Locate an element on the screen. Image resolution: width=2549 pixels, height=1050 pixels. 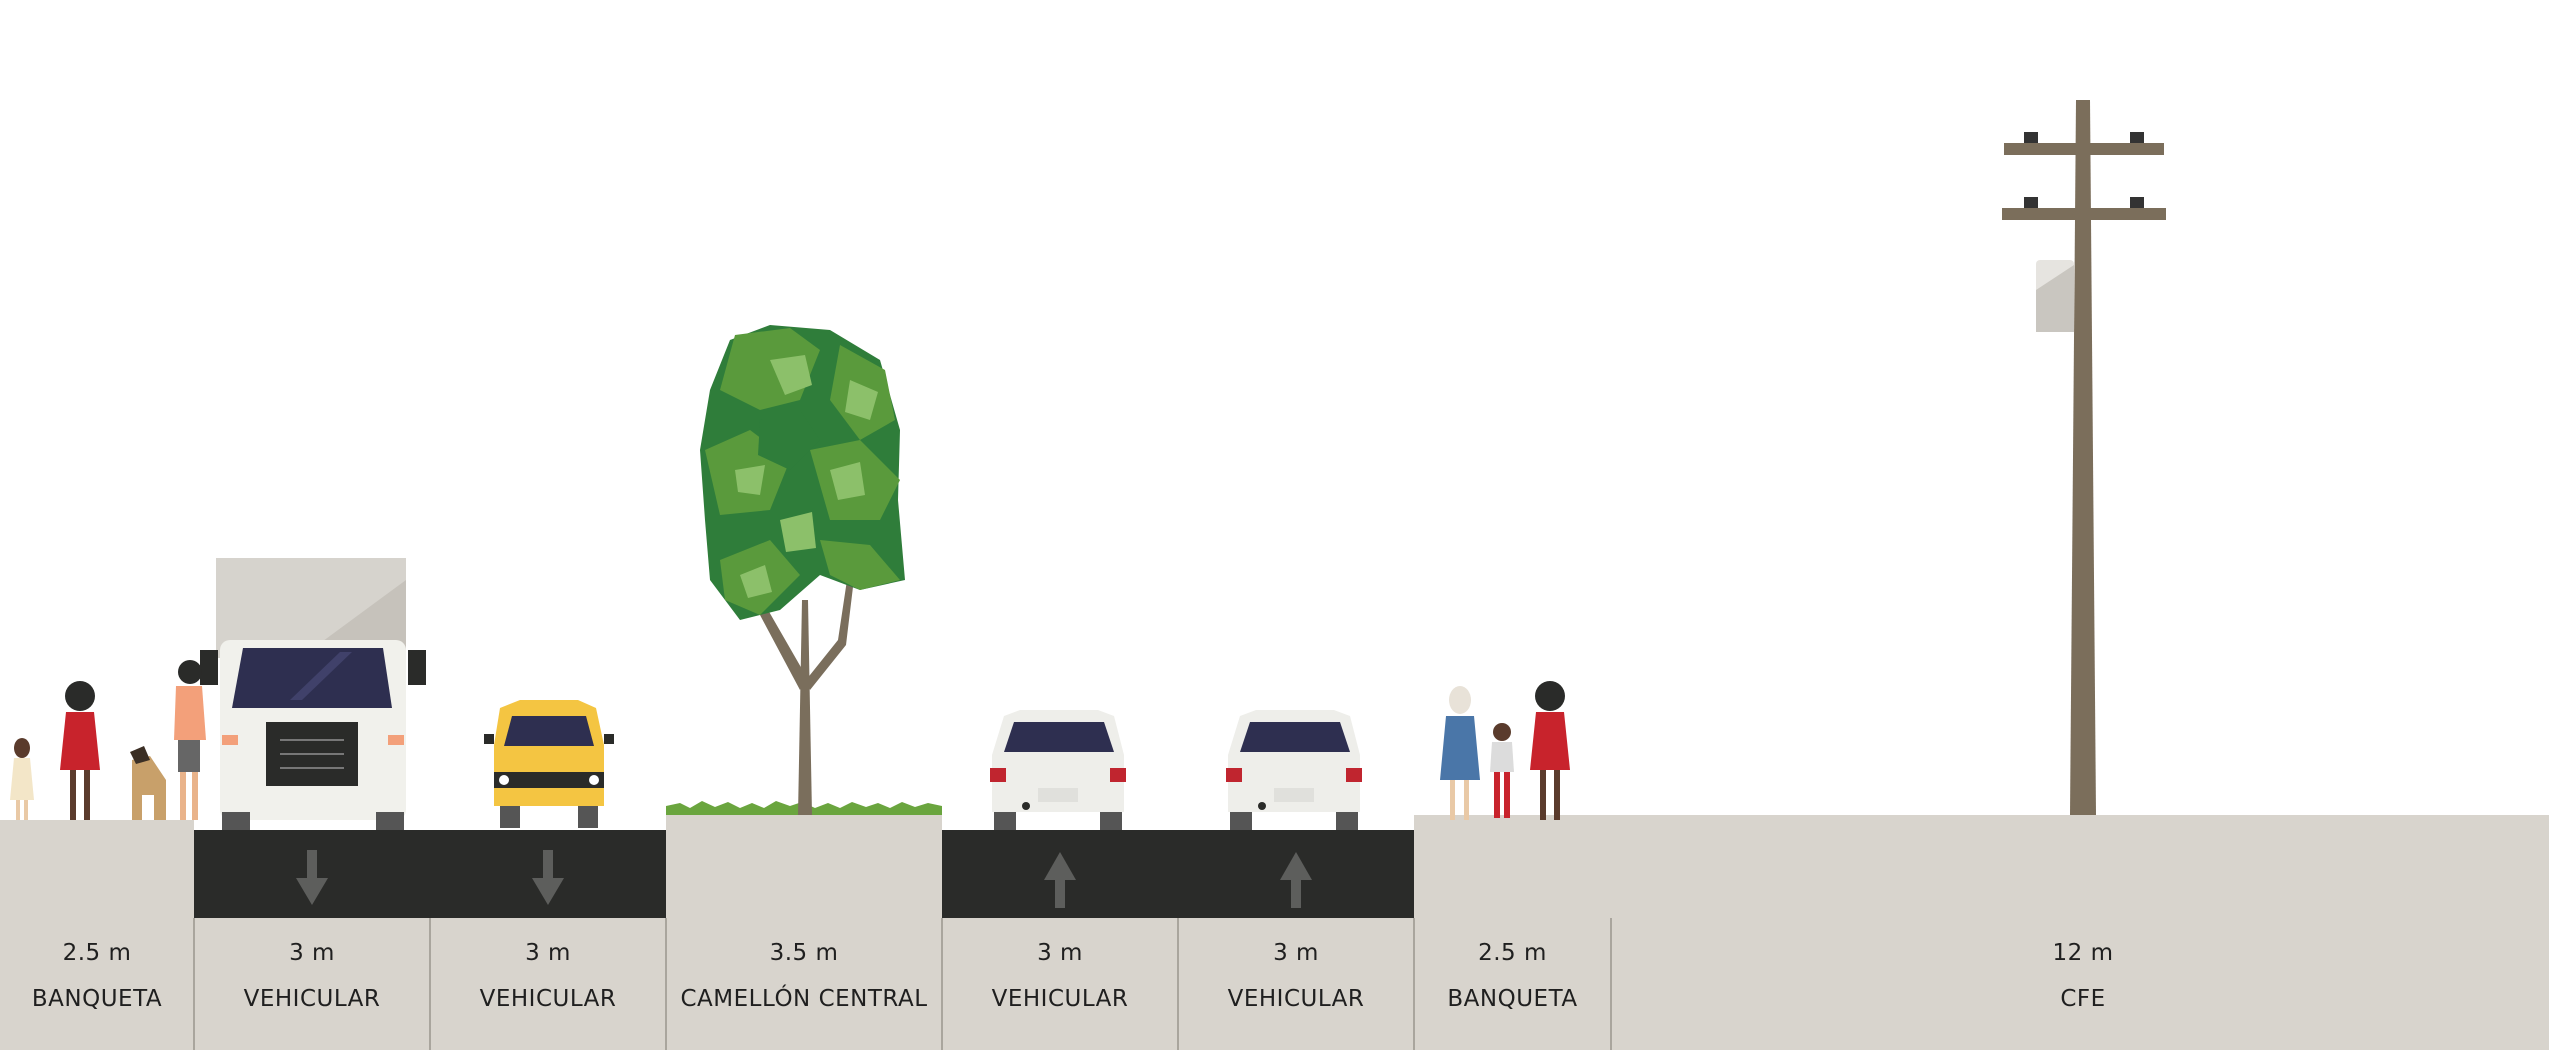
dog-icon is located at coordinates (148, 783).